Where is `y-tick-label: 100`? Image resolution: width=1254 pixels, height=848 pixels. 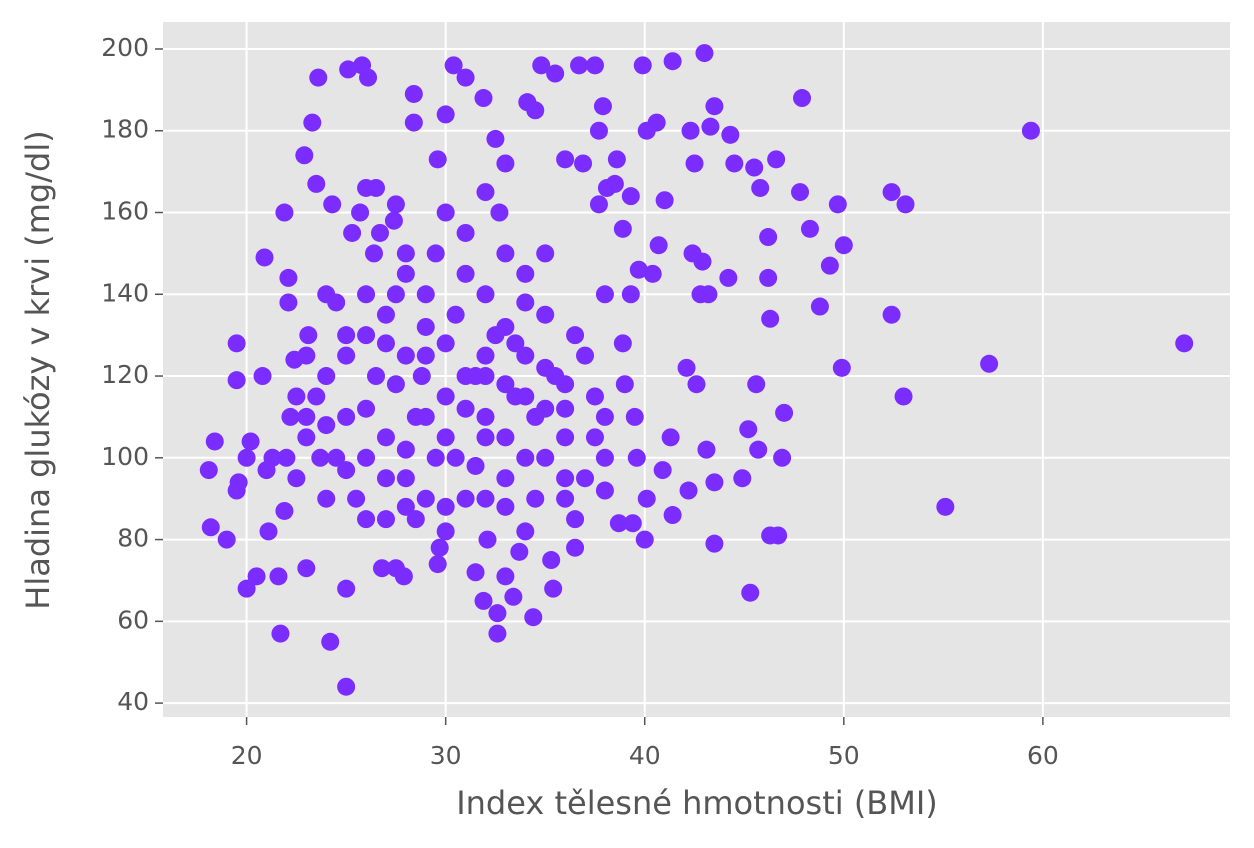 y-tick-label: 100 is located at coordinates (125, 456).